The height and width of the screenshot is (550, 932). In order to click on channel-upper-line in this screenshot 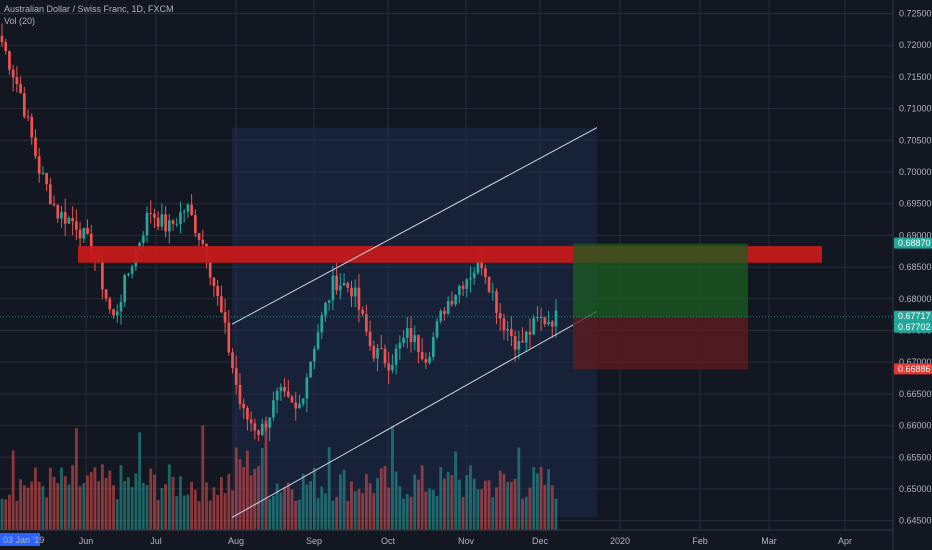, I will do `click(414, 226)`.